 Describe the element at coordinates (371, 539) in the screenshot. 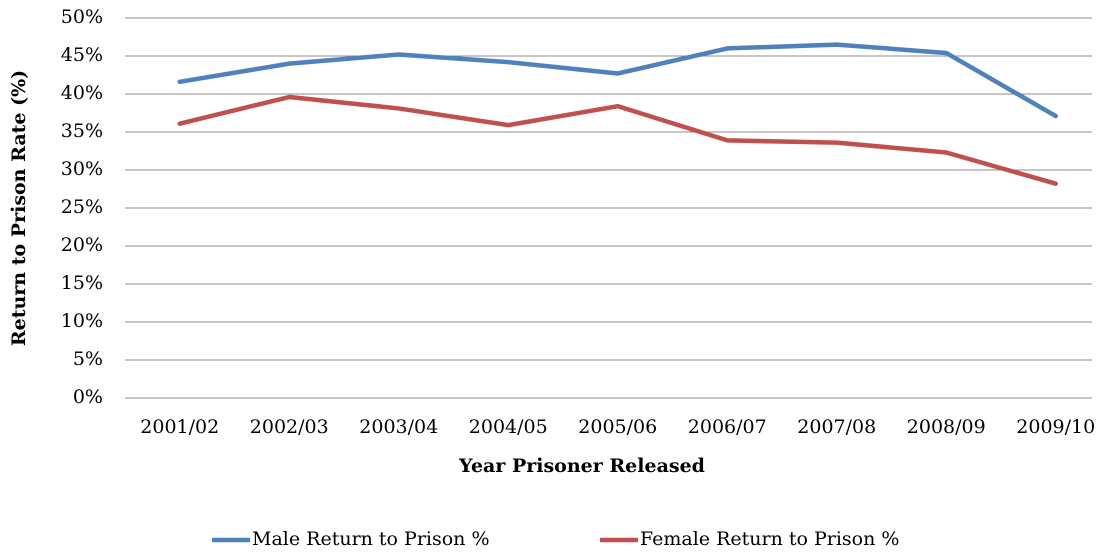

I see `legend-label: Male Return to Prison %` at that location.